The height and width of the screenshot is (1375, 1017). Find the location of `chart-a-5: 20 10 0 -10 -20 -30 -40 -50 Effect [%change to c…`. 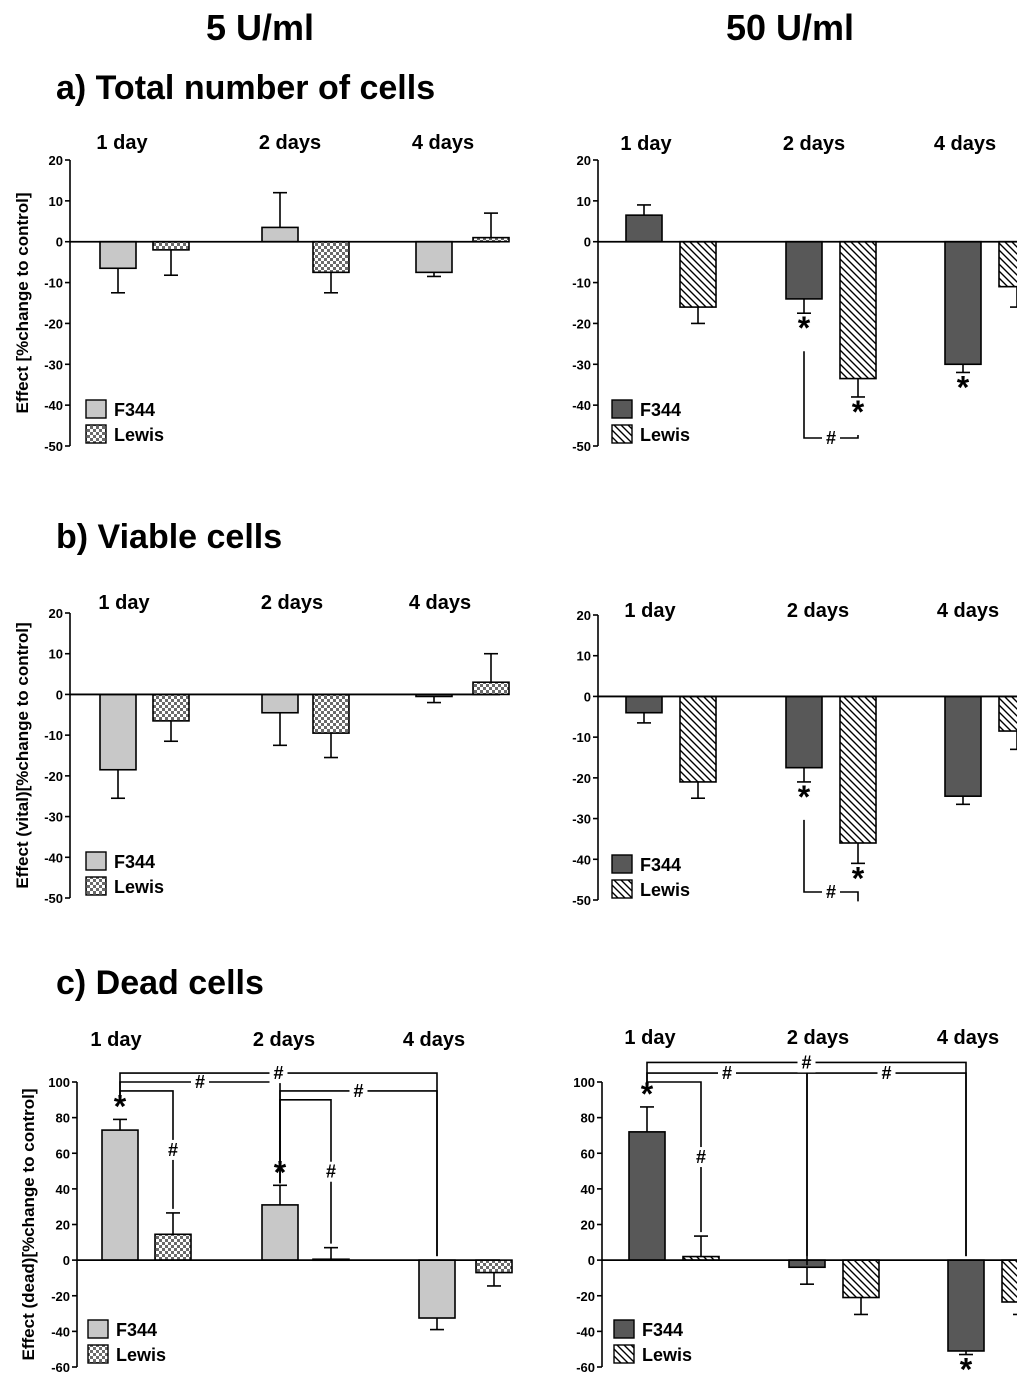

chart-a-5: 20 10 0 -10 -20 -30 -40 -50 Effect [%change to c… is located at coordinates (261, 293).